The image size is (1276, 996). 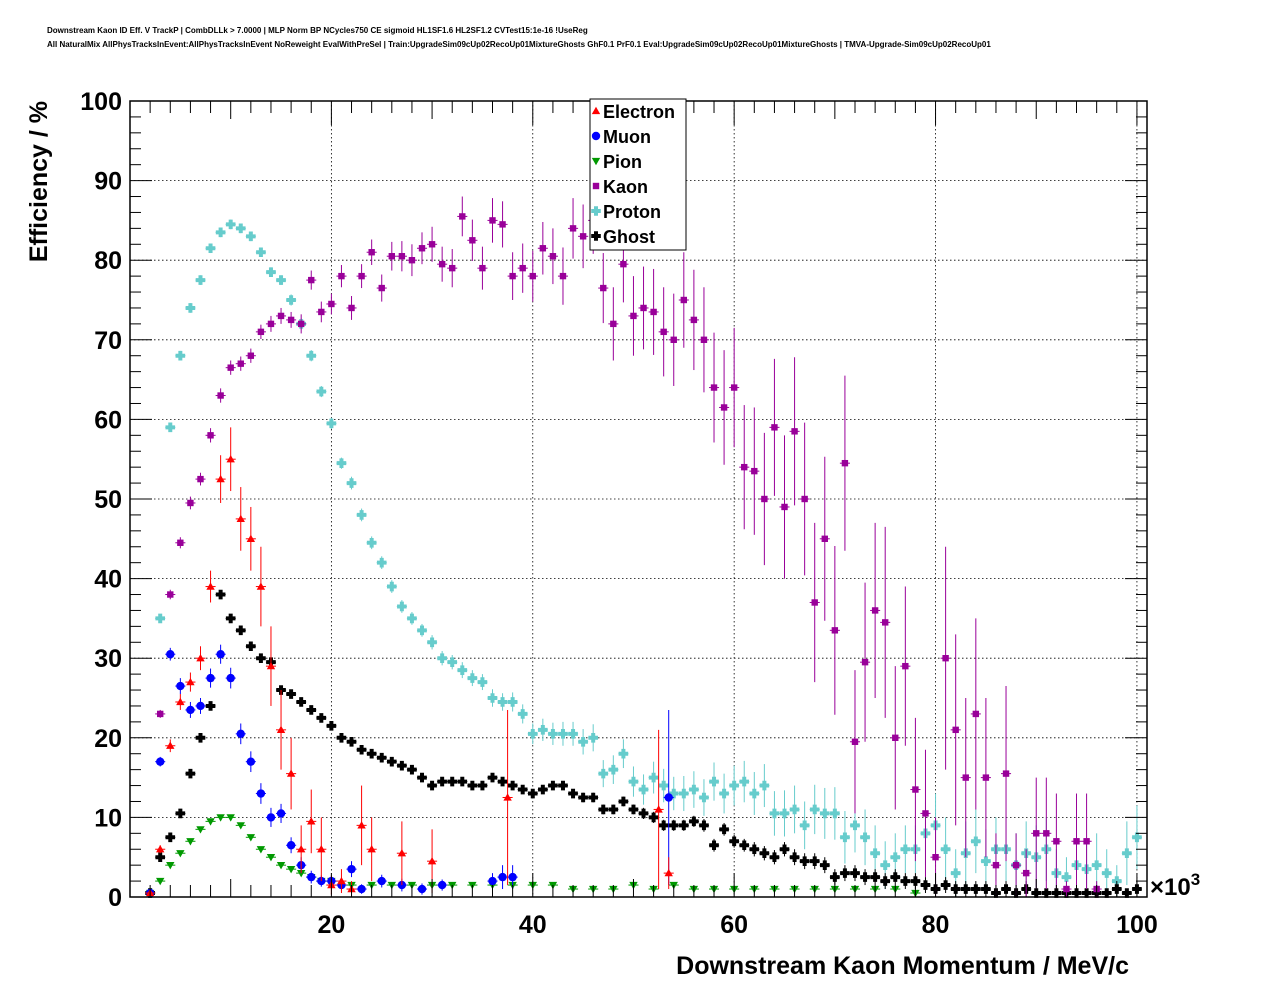 What do you see at coordinates (632, 212) in the screenshot?
I see `legend-label: Proton` at bounding box center [632, 212].